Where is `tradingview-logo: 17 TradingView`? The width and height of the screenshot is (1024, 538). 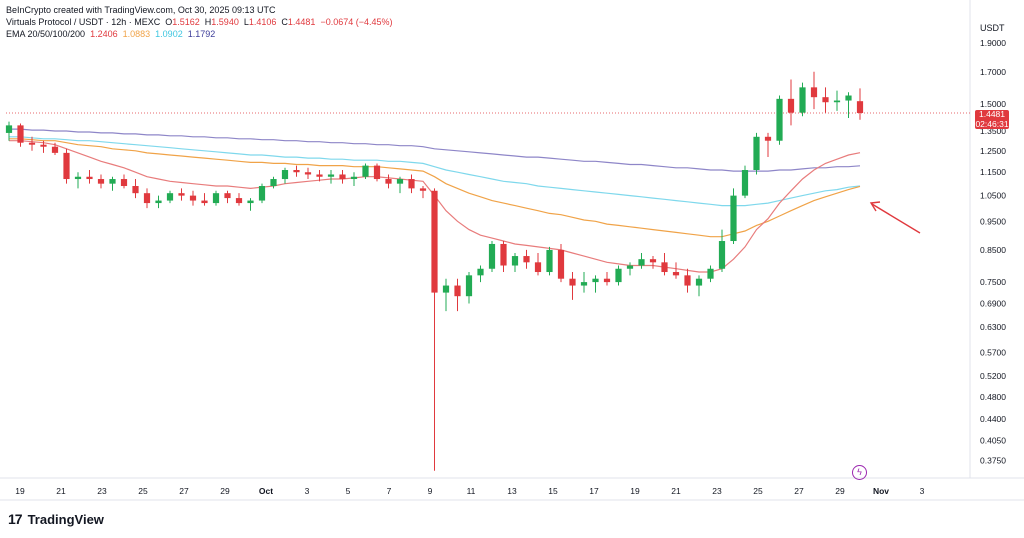 tradingview-logo: 17 TradingView is located at coordinates (56, 519).